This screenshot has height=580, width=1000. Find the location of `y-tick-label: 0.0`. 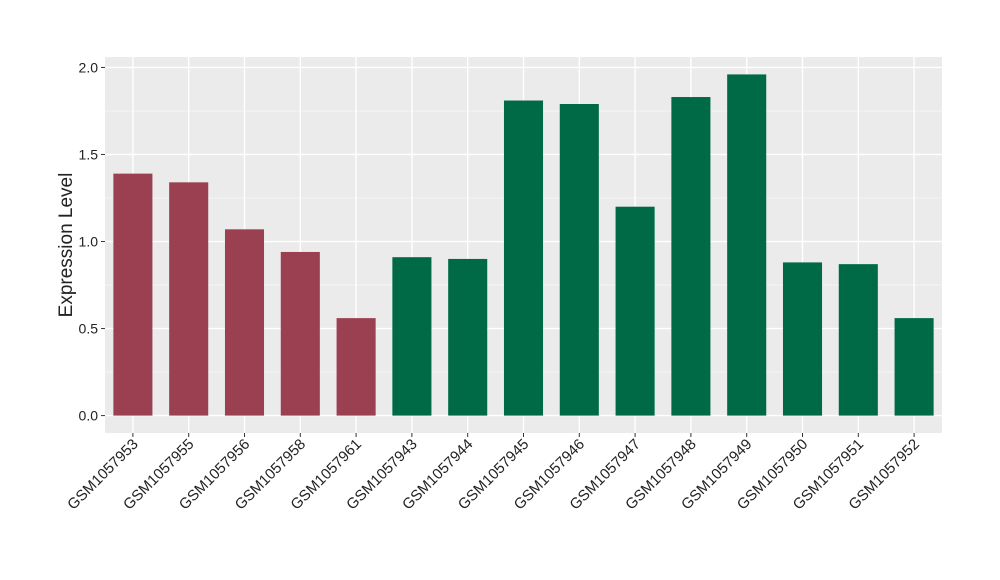

y-tick-label: 0.0 is located at coordinates (89, 416).